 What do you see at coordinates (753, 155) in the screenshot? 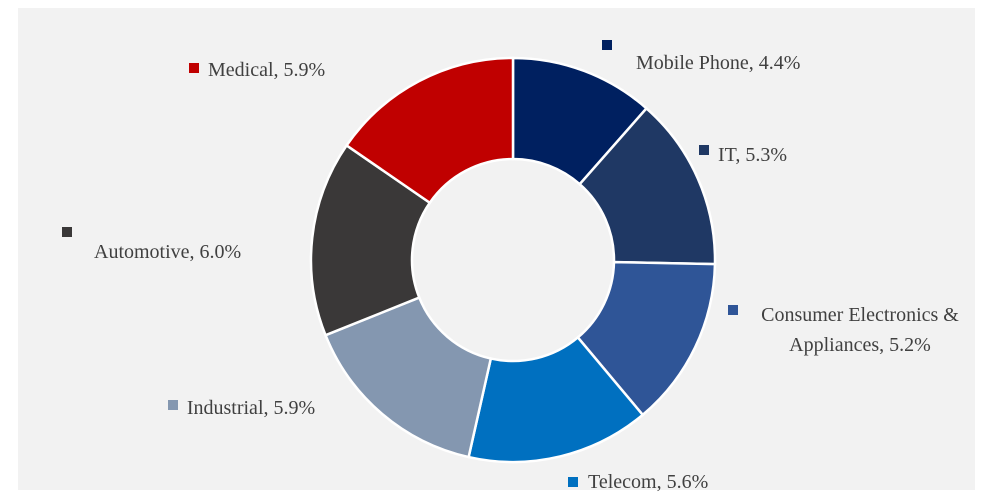
I see `data-label: IT, 5.3%` at bounding box center [753, 155].